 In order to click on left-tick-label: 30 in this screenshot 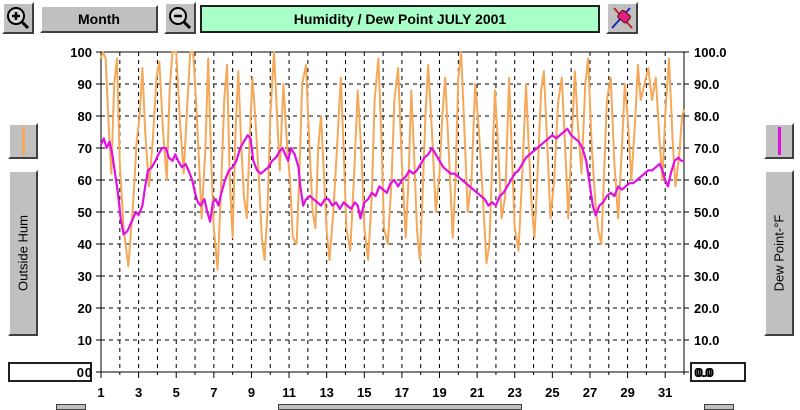, I will do `click(85, 276)`.